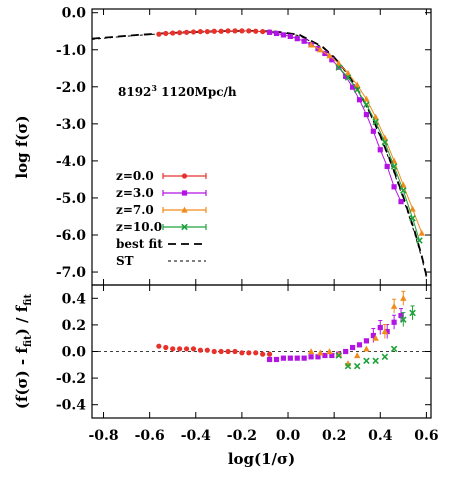 This screenshot has width=458, height=481. I want to click on legend-label: best fit, so click(139, 244).